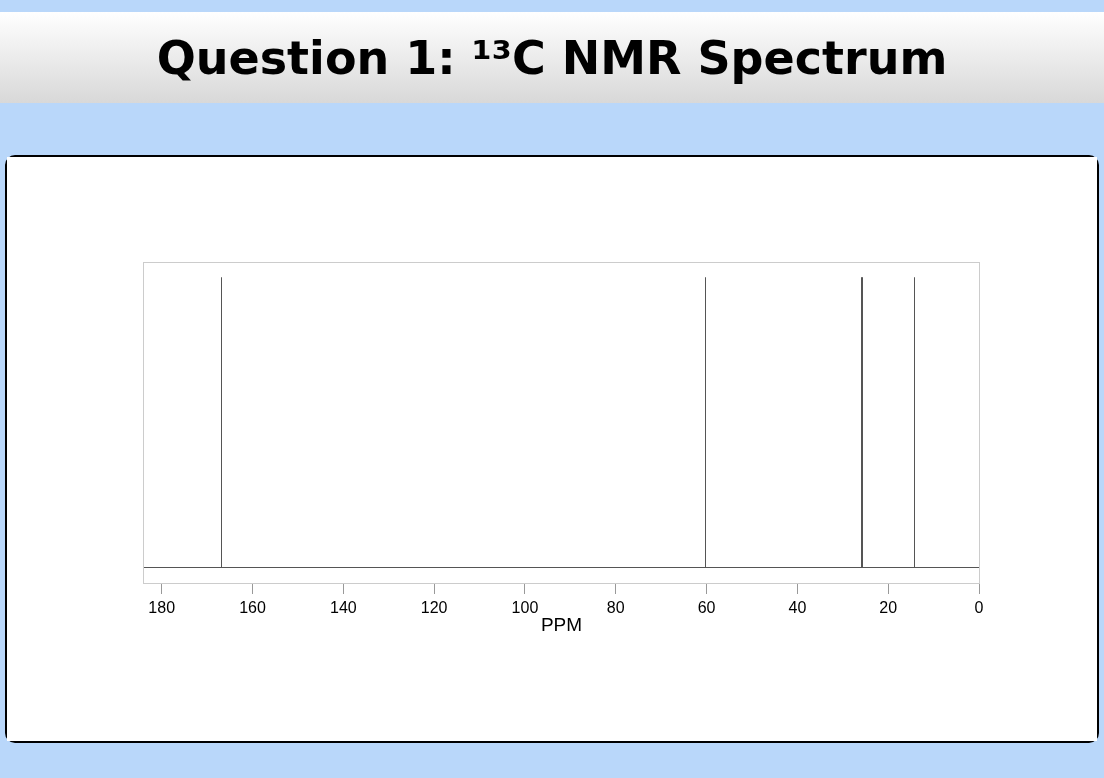 This screenshot has width=1104, height=778. What do you see at coordinates (797, 608) in the screenshot?
I see `x-tick-label: 40` at bounding box center [797, 608].